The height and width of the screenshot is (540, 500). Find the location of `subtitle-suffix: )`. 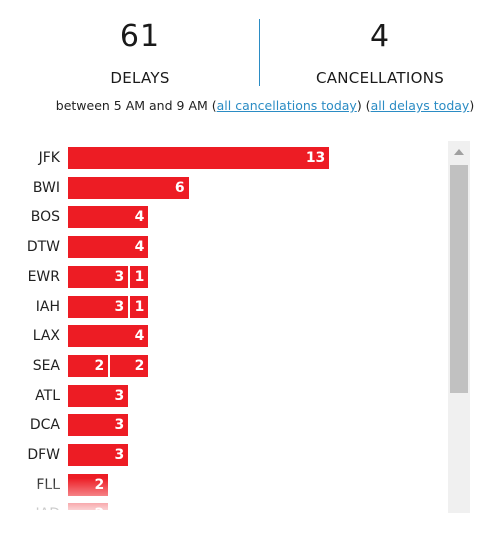

subtitle-suffix: ) is located at coordinates (472, 105).